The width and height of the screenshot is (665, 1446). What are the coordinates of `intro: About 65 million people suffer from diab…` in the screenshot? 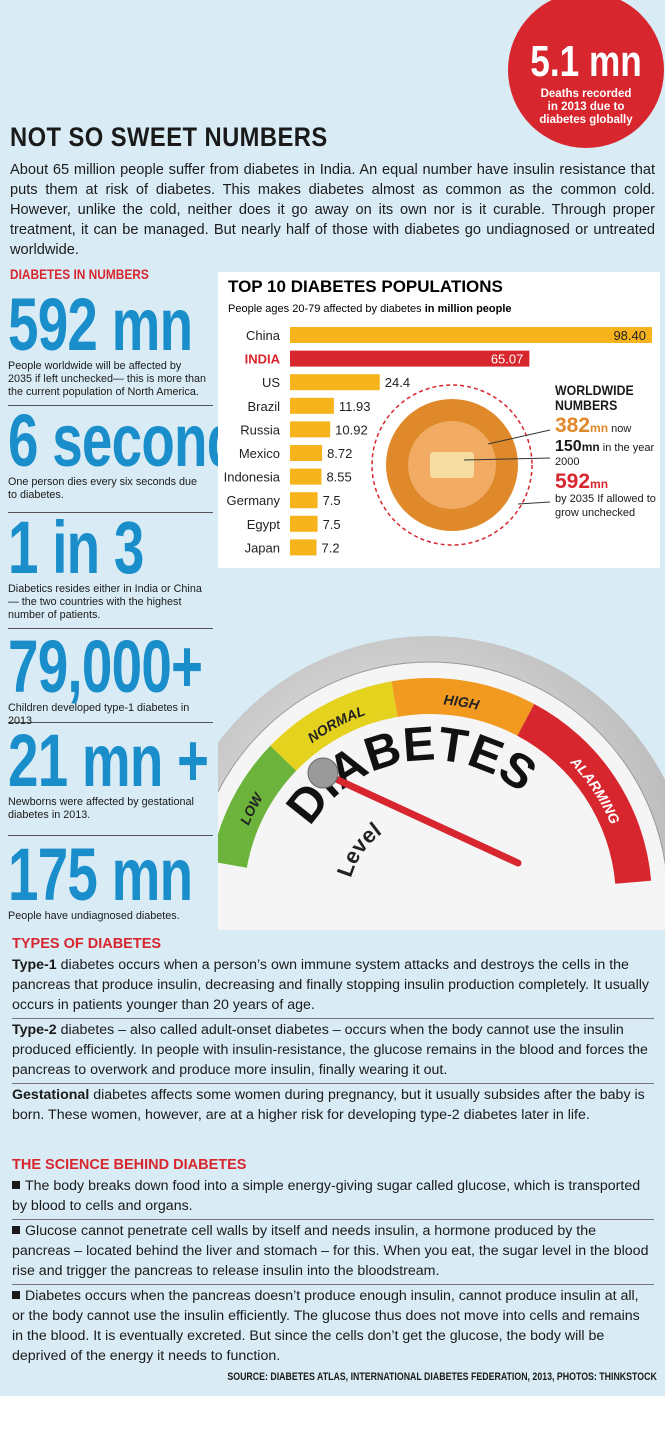 It's located at (332, 210).